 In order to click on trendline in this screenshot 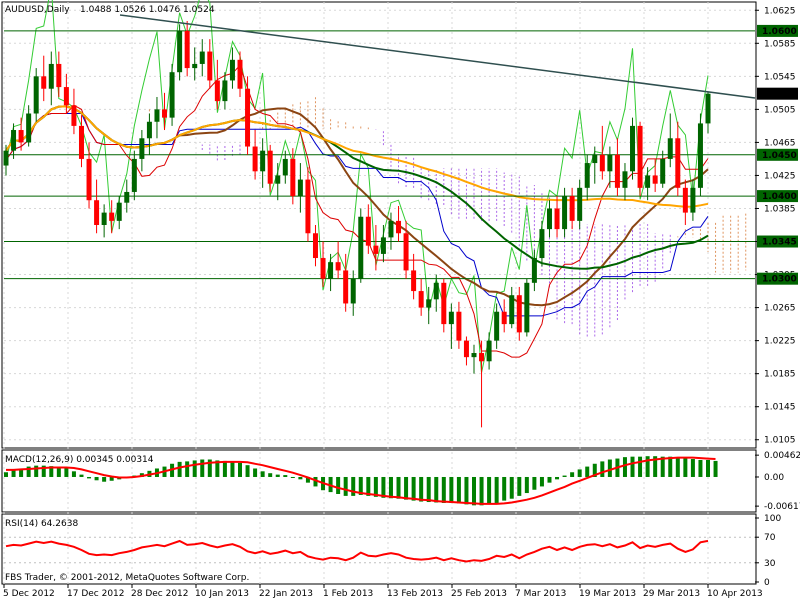, I will do `click(437, 56)`.